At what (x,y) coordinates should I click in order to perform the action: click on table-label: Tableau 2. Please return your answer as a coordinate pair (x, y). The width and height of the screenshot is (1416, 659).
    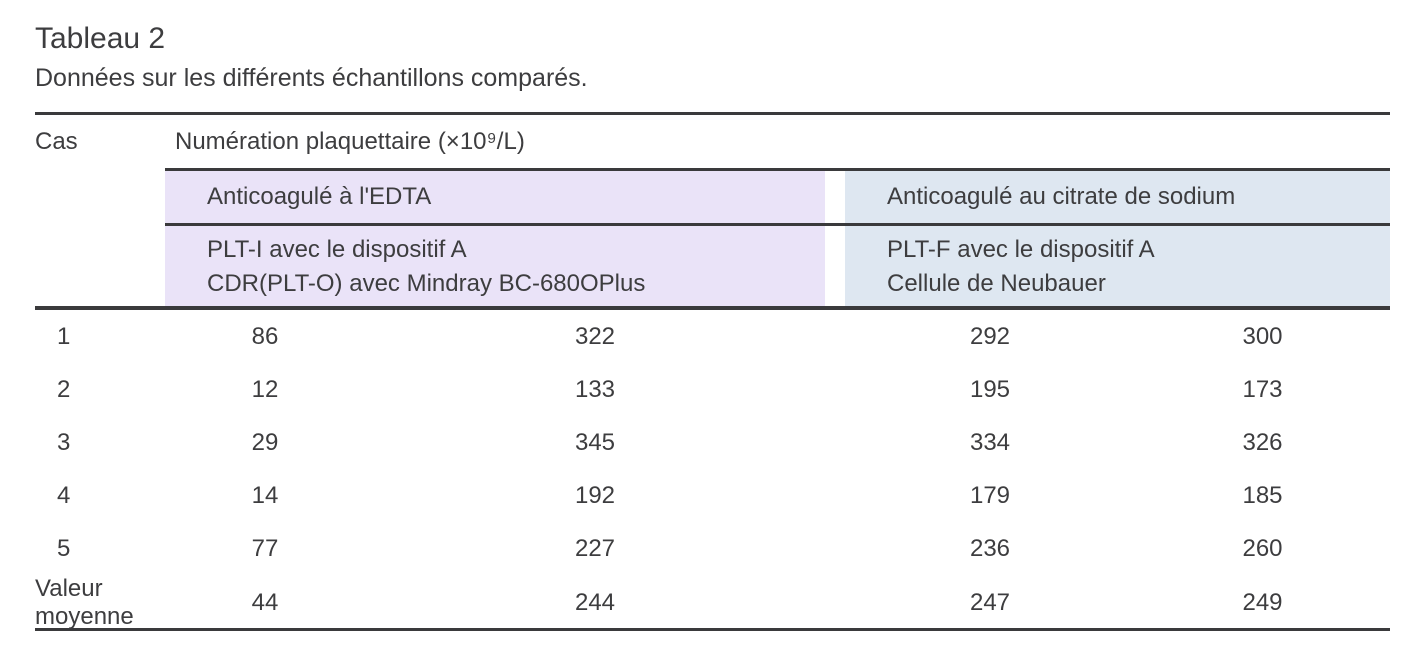
    Looking at the image, I should click on (100, 38).